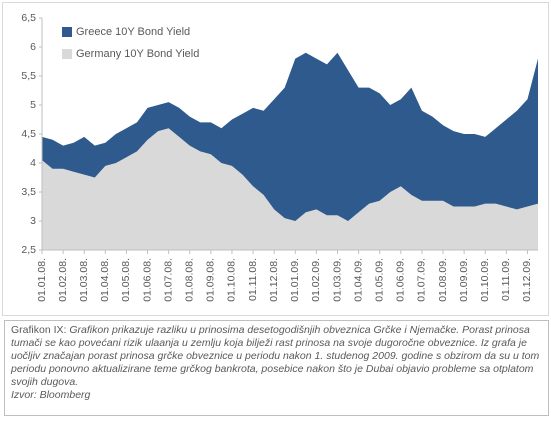 Image resolution: width=551 pixels, height=424 pixels. Describe the element at coordinates (84, 280) in the screenshot. I see `x-tick-label: 01.03.08.` at that location.